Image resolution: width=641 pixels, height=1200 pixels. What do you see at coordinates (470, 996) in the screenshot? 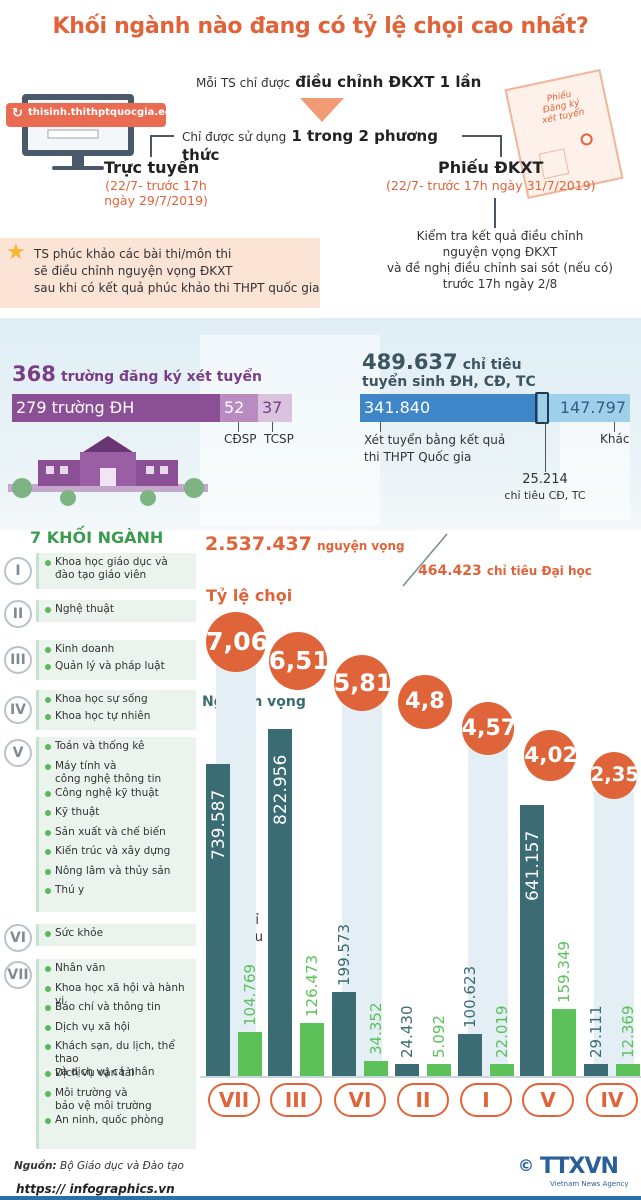
I see `bar-nv-label-i: 100.623` at bounding box center [470, 996].